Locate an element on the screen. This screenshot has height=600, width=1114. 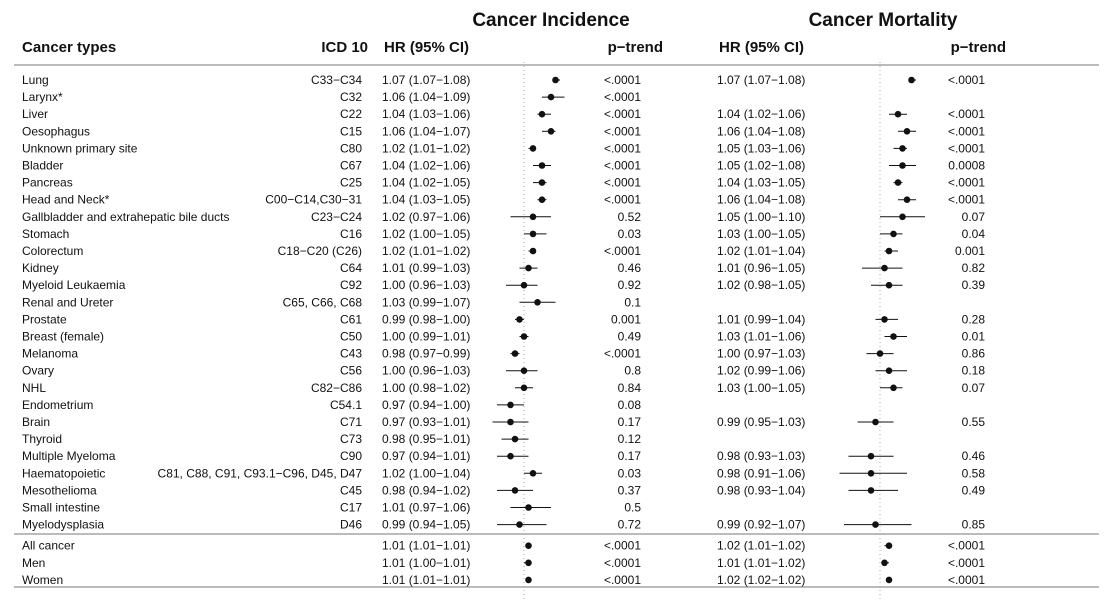
mortality-hr-text: 1.02 (0.98−1.05) is located at coordinates (761, 285).